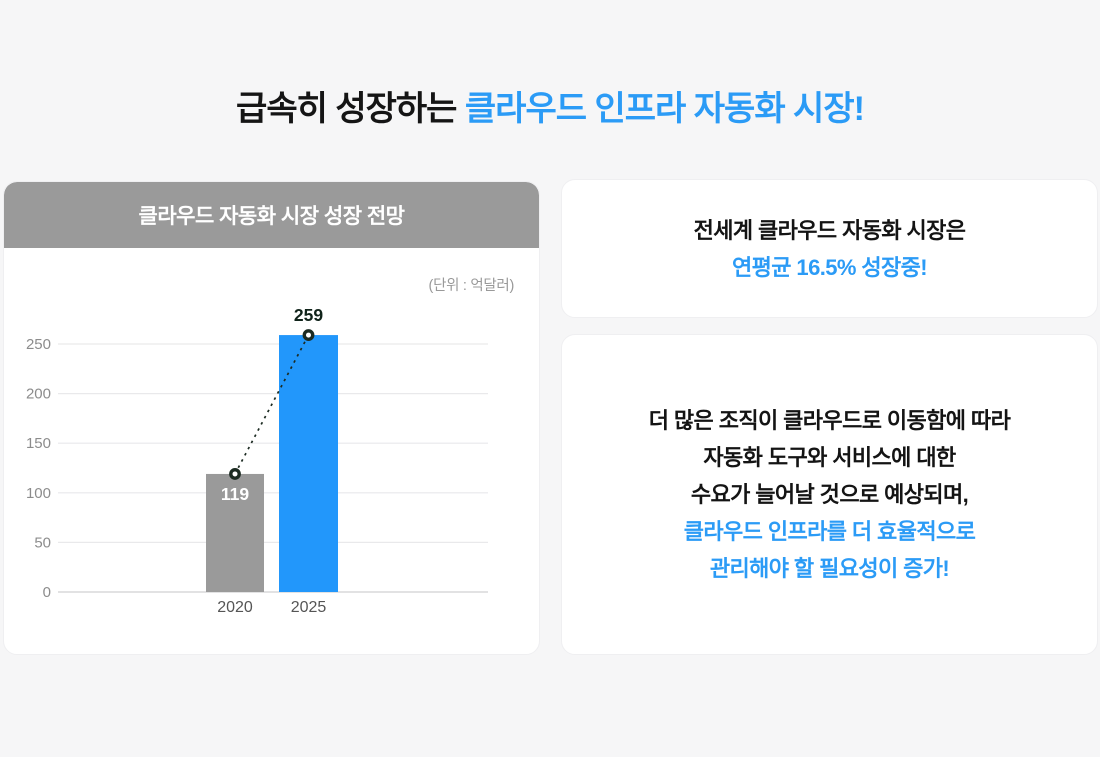 This screenshot has width=1100, height=757. Describe the element at coordinates (829, 457) in the screenshot. I see `info-text-line: 자동화 도구와 서비스에 대한` at that location.